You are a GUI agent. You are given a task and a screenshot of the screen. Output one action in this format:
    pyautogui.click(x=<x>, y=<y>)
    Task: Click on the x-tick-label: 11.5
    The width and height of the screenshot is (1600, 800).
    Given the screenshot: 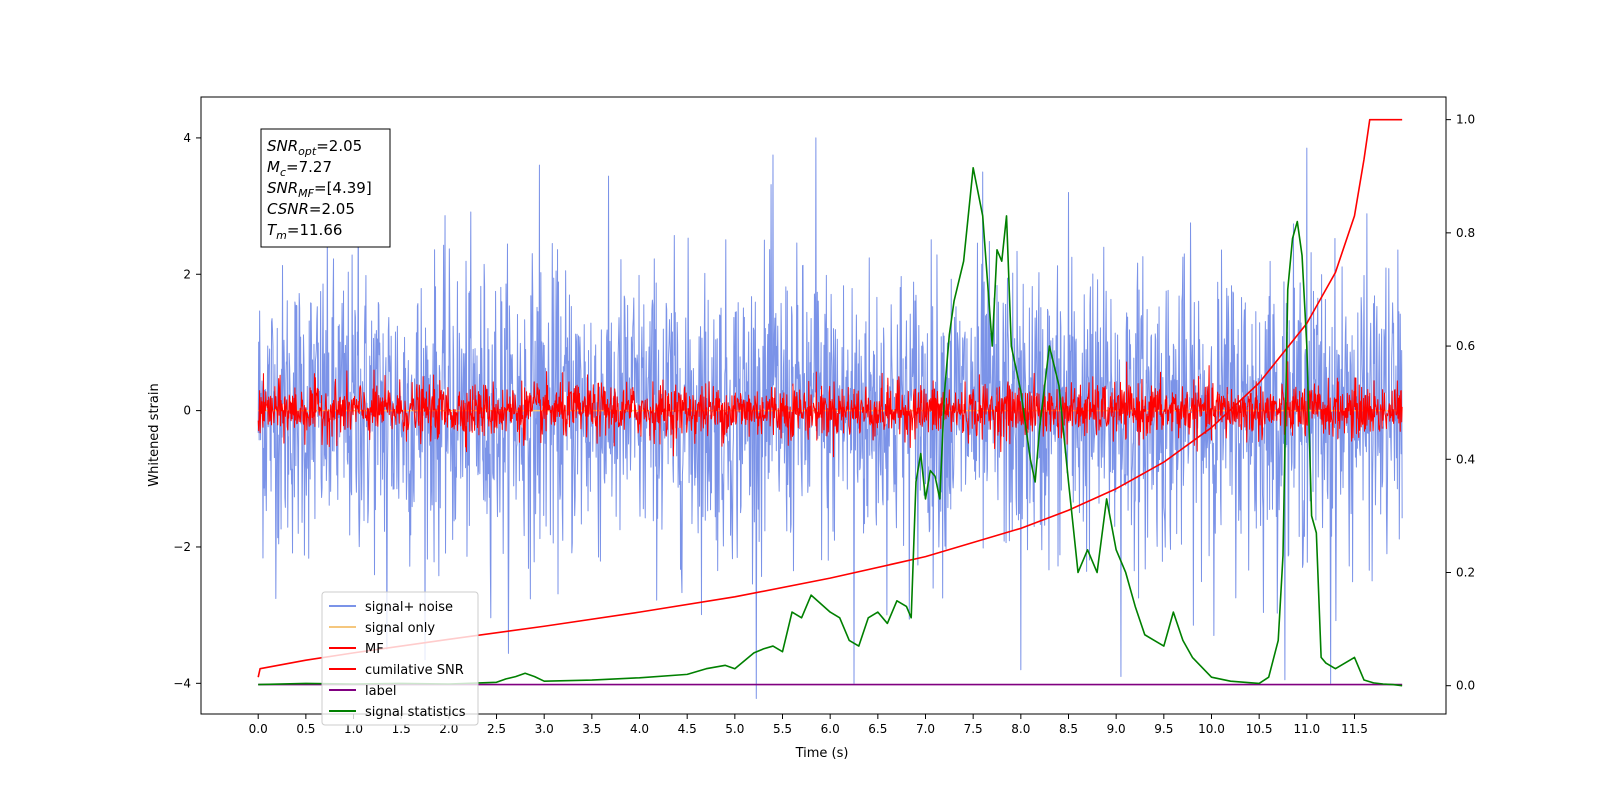 What is the action you would take?
    pyautogui.click(x=1354, y=729)
    